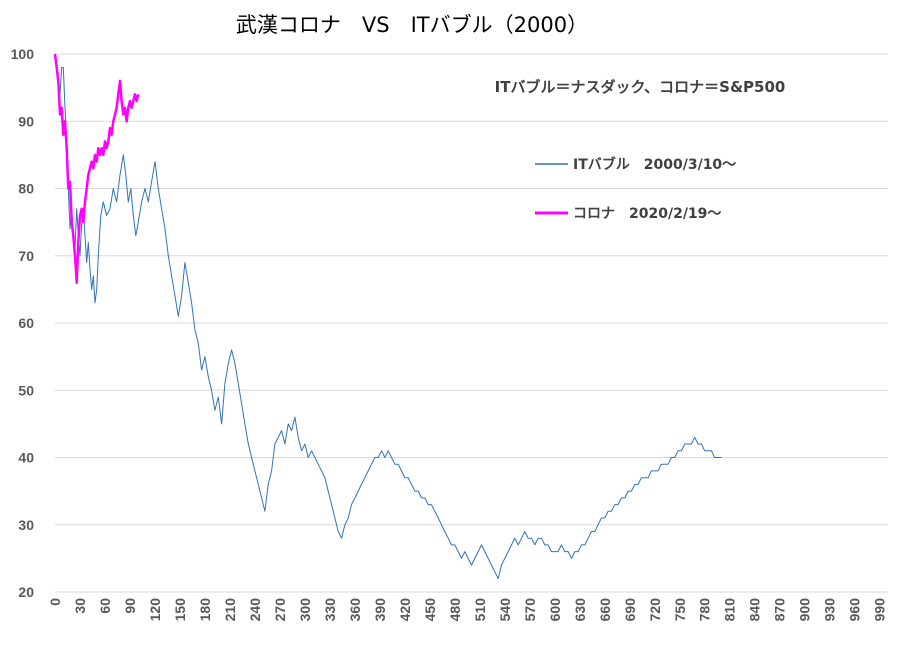  I want to click on y-tick-label: 40, so click(26, 458).